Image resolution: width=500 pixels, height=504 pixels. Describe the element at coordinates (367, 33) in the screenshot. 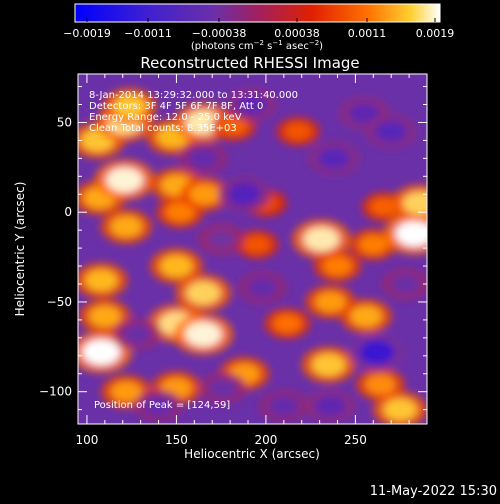

I see `colorbar-tick-label: 0.0011` at that location.